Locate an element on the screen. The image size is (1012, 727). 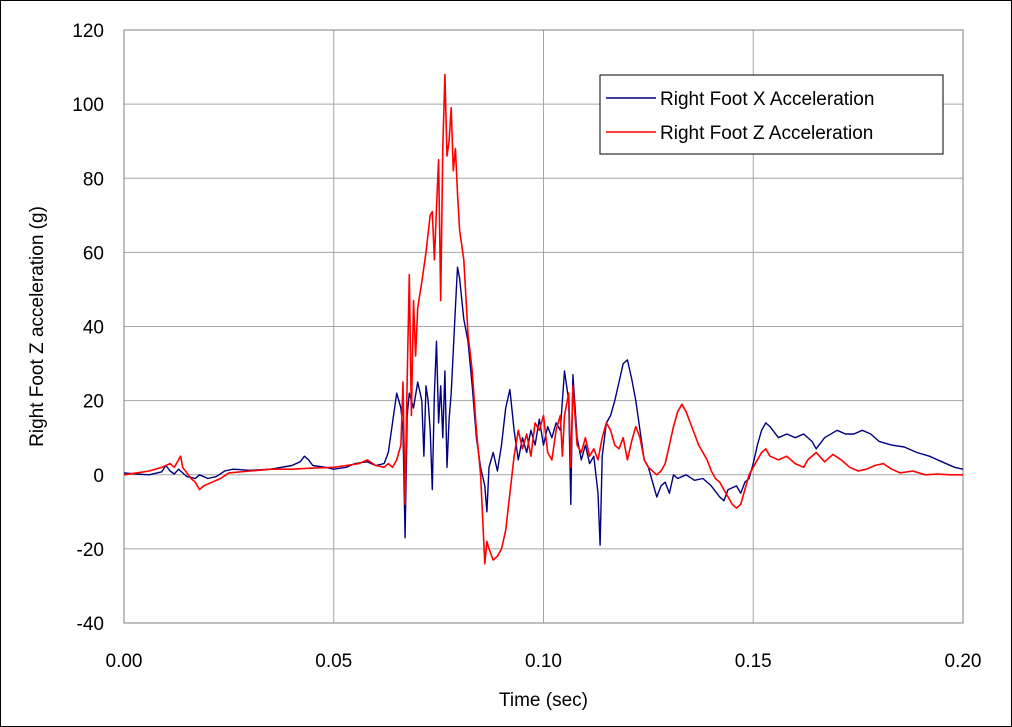
y-tick-label: 120 is located at coordinates (88, 31).